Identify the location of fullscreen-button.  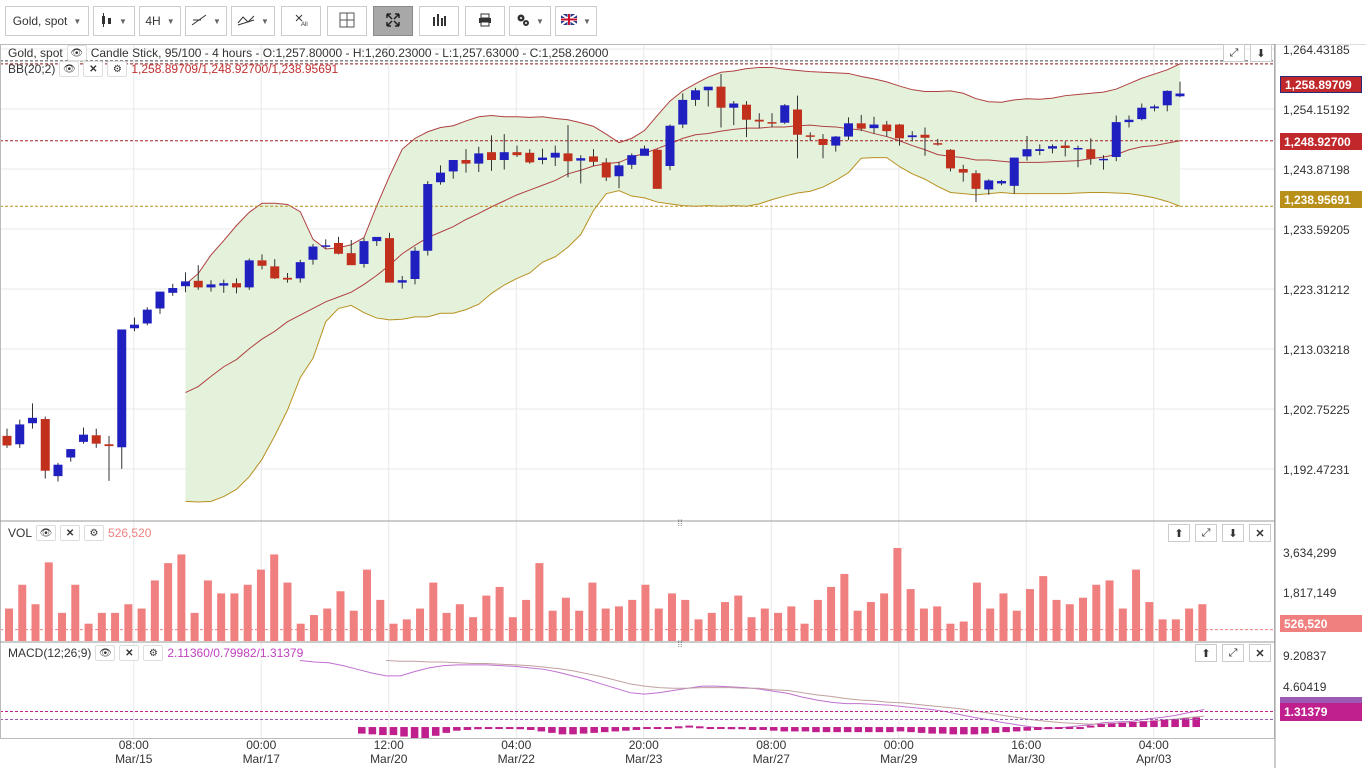
(393, 21).